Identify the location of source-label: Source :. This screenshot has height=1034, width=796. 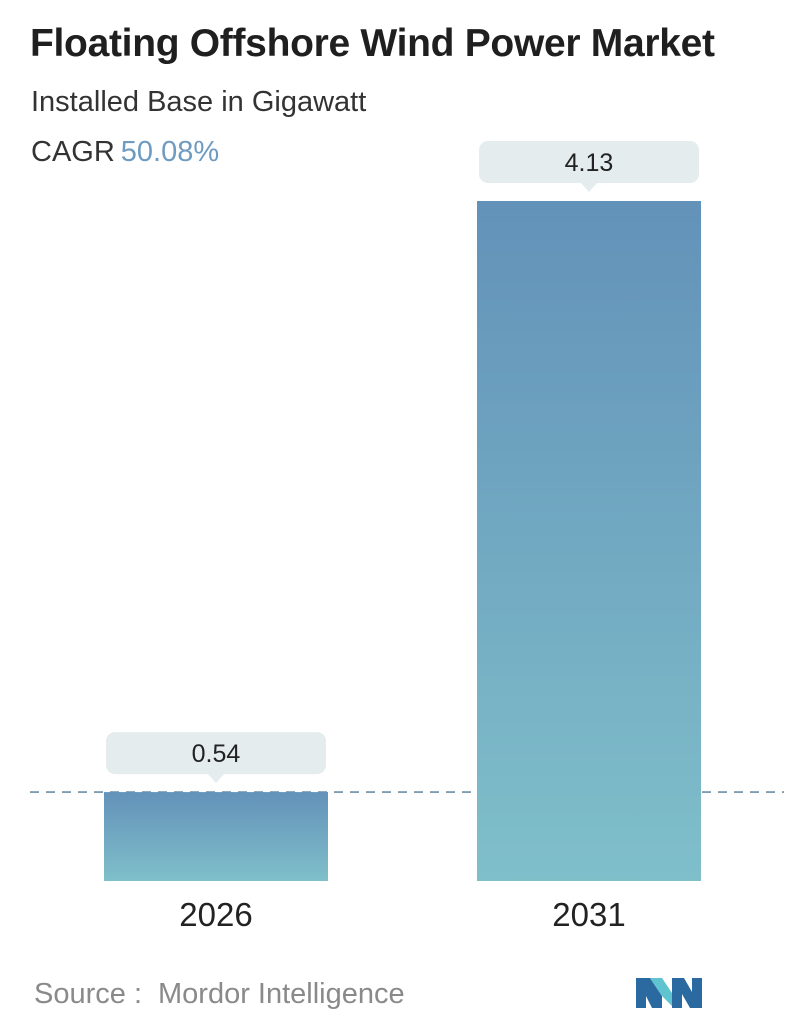
(88, 994).